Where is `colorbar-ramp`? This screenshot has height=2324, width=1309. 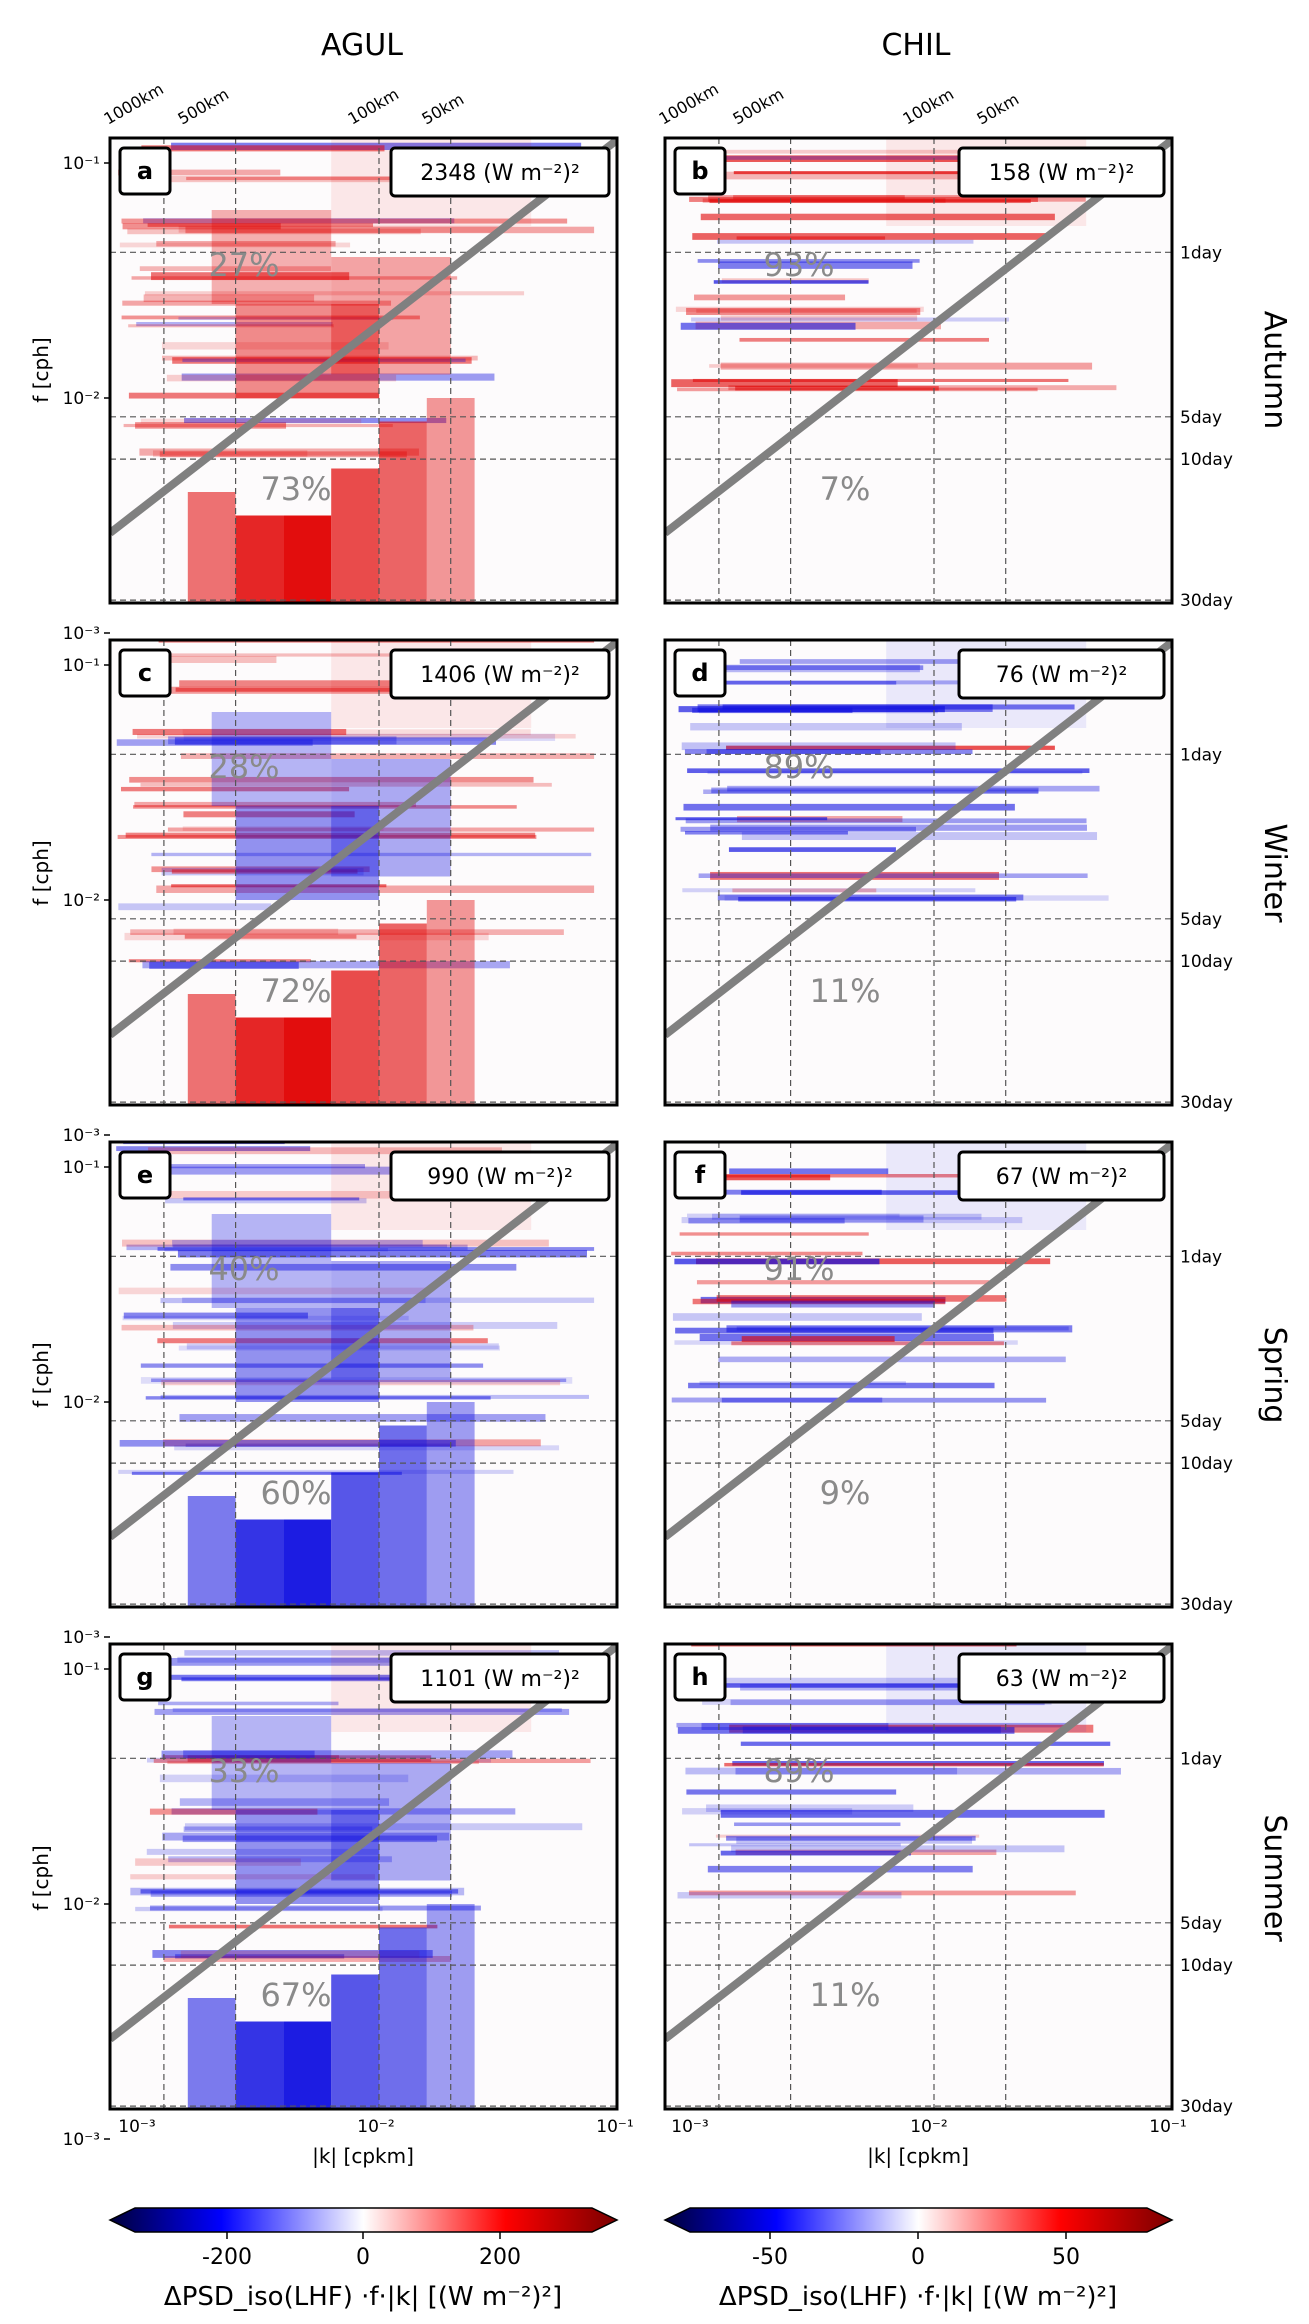
colorbar-ramp is located at coordinates (363, 2220).